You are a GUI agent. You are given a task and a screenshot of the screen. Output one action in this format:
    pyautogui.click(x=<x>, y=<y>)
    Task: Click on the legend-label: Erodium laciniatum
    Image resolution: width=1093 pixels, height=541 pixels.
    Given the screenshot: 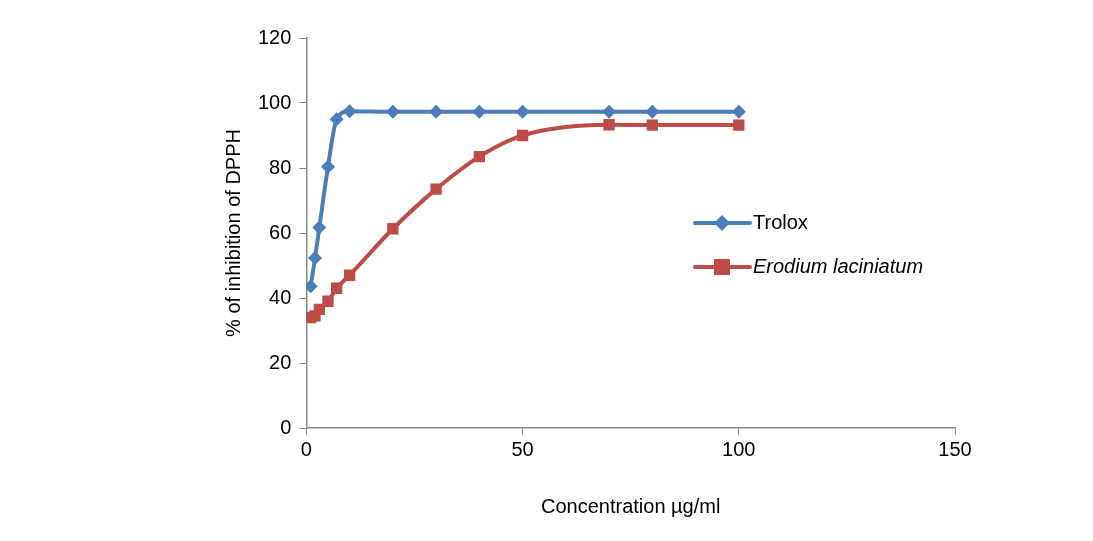 What is the action you would take?
    pyautogui.click(x=838, y=265)
    